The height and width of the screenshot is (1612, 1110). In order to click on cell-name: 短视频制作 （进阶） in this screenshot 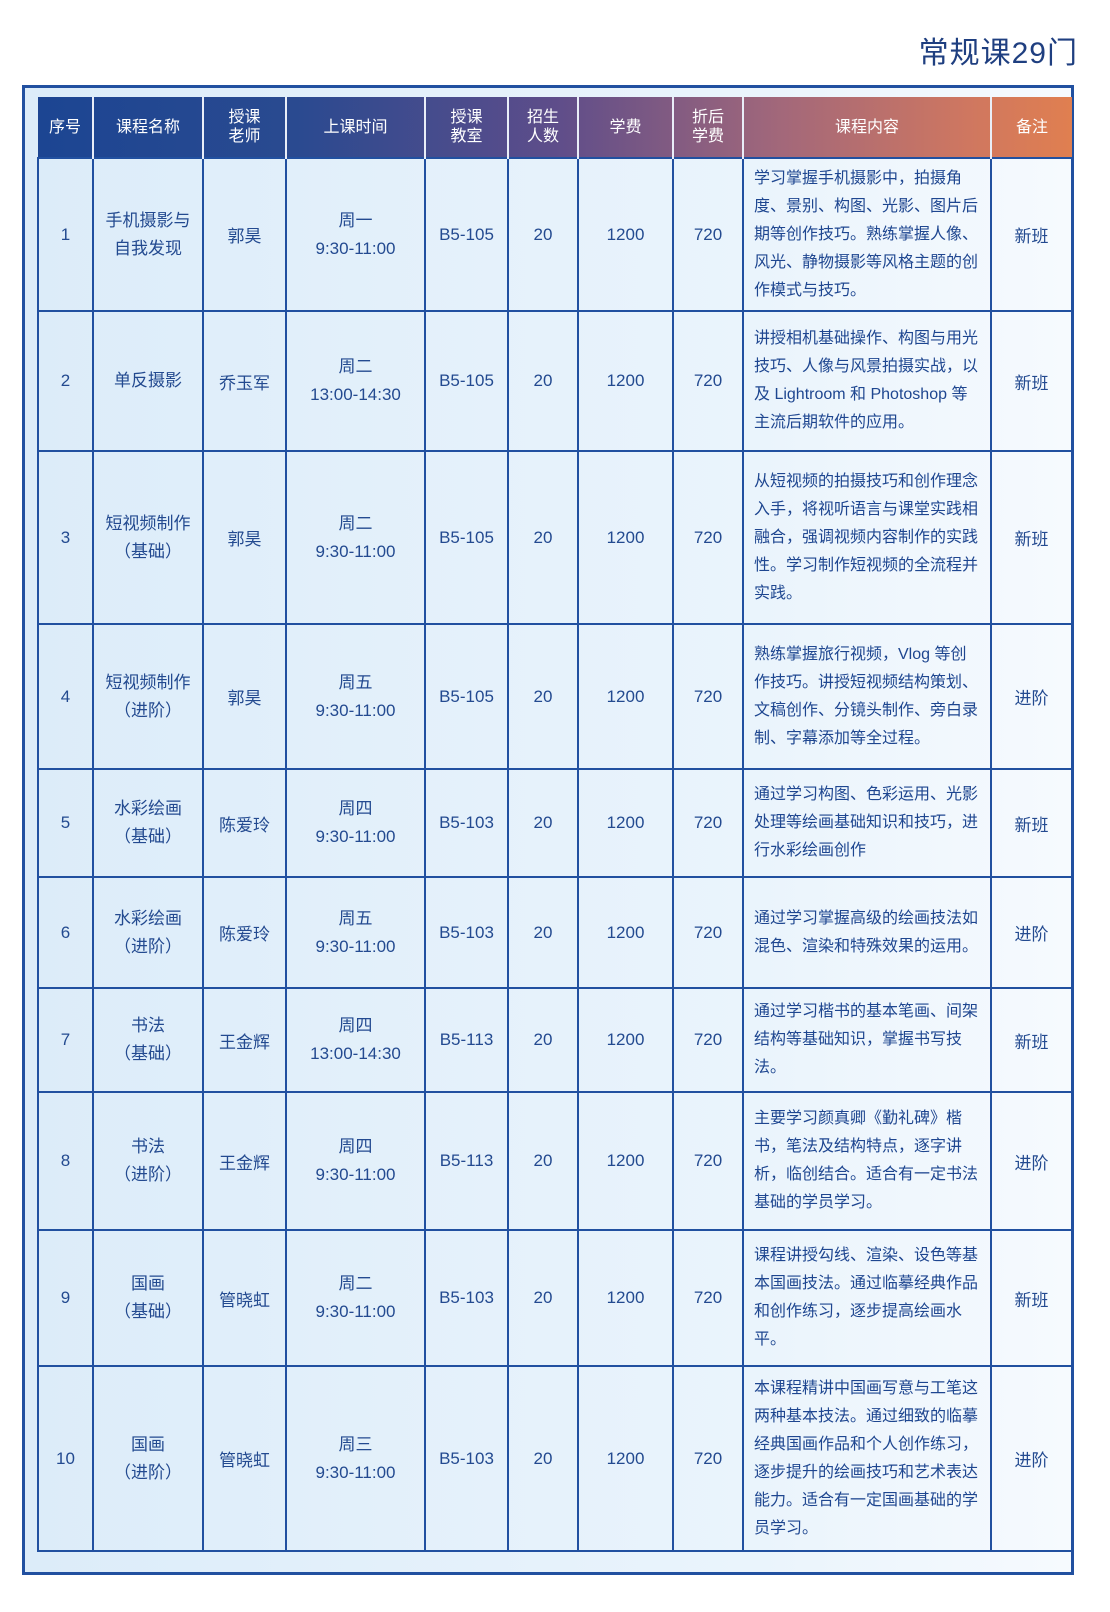, I will do `click(148, 696)`.